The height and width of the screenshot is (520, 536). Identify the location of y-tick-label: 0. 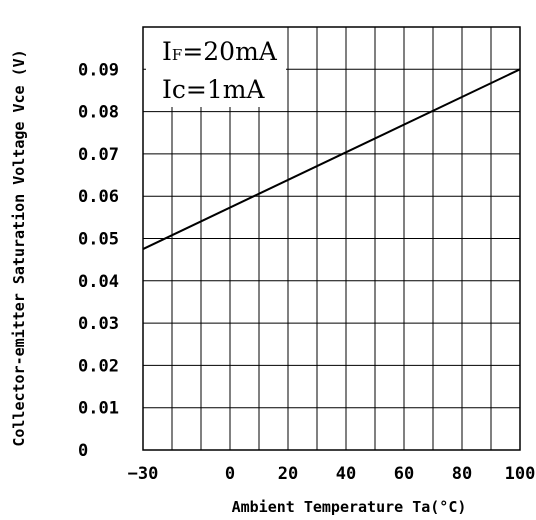
(83, 451).